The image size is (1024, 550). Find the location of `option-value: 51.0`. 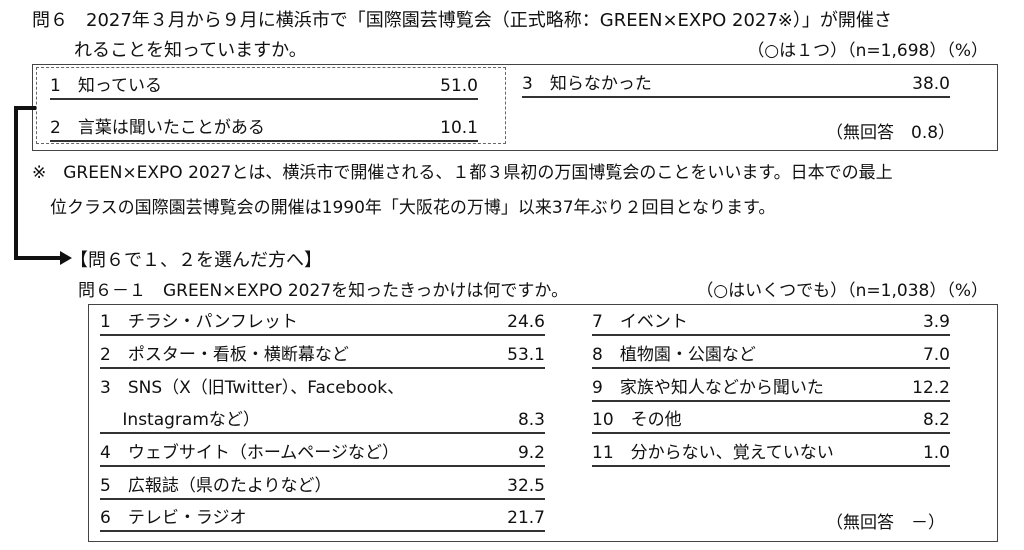

option-value: 51.0 is located at coordinates (459, 86).